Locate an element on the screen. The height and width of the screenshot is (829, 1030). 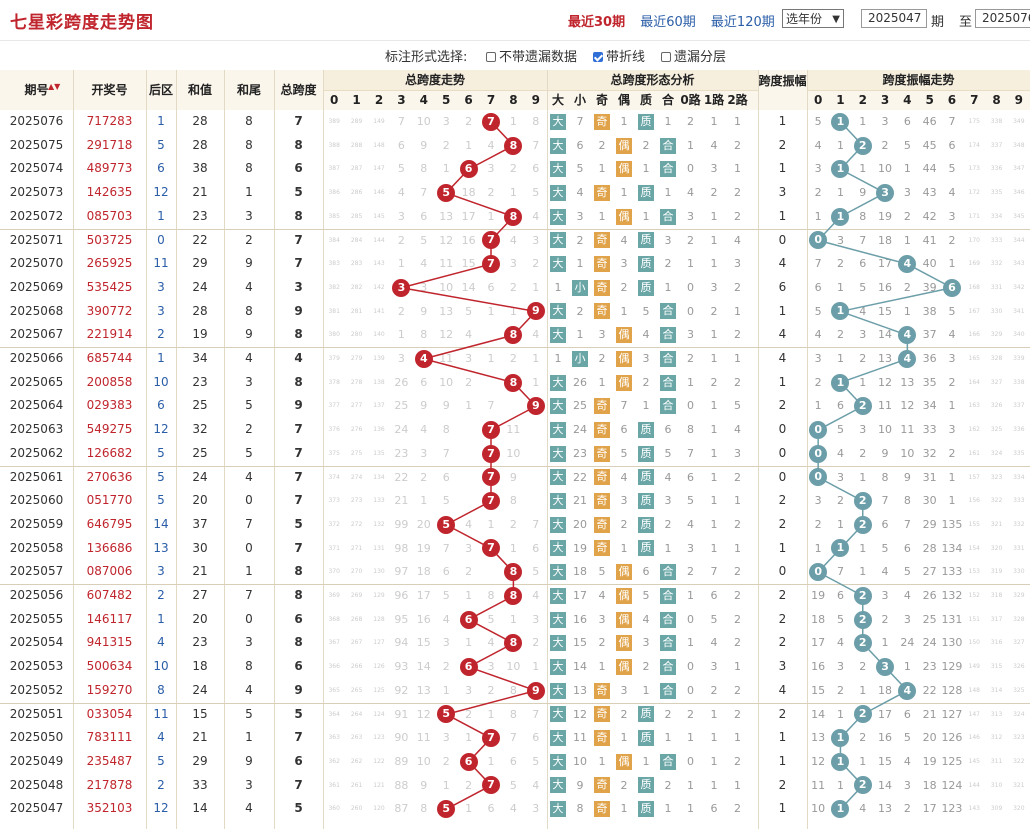
checkbox-miss-layer is located at coordinates (666, 57).